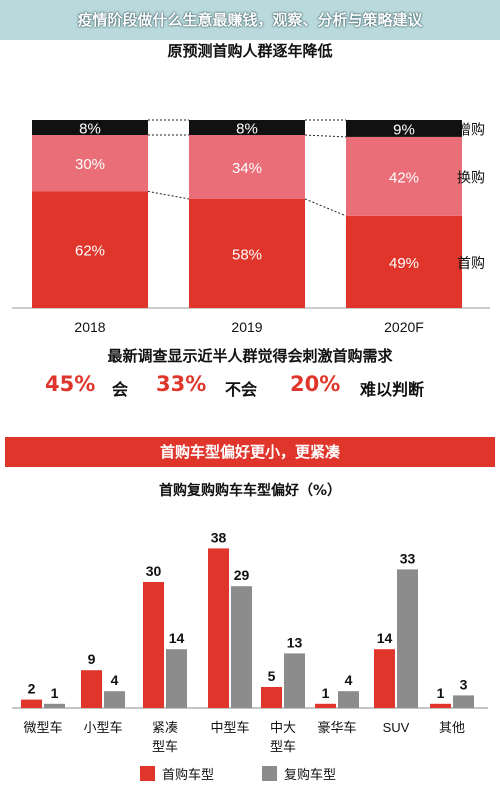 This screenshot has height=796, width=500. What do you see at coordinates (165, 727) in the screenshot?
I see `x-tick-label: 紧凑` at bounding box center [165, 727].